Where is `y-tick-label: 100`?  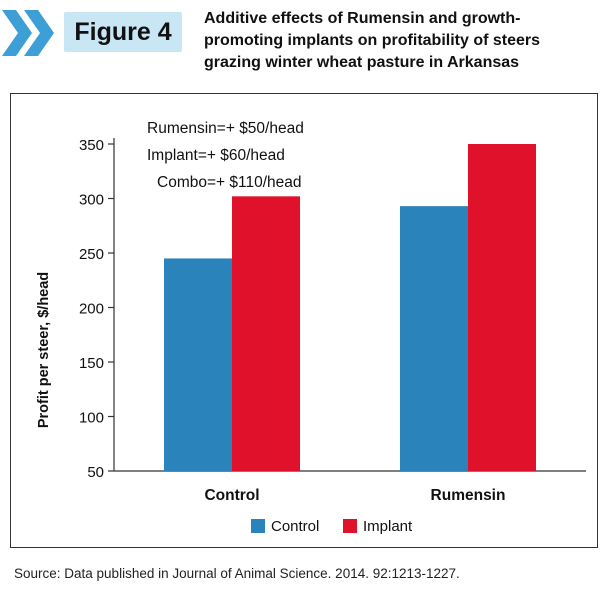 y-tick-label: 100 is located at coordinates (91, 418).